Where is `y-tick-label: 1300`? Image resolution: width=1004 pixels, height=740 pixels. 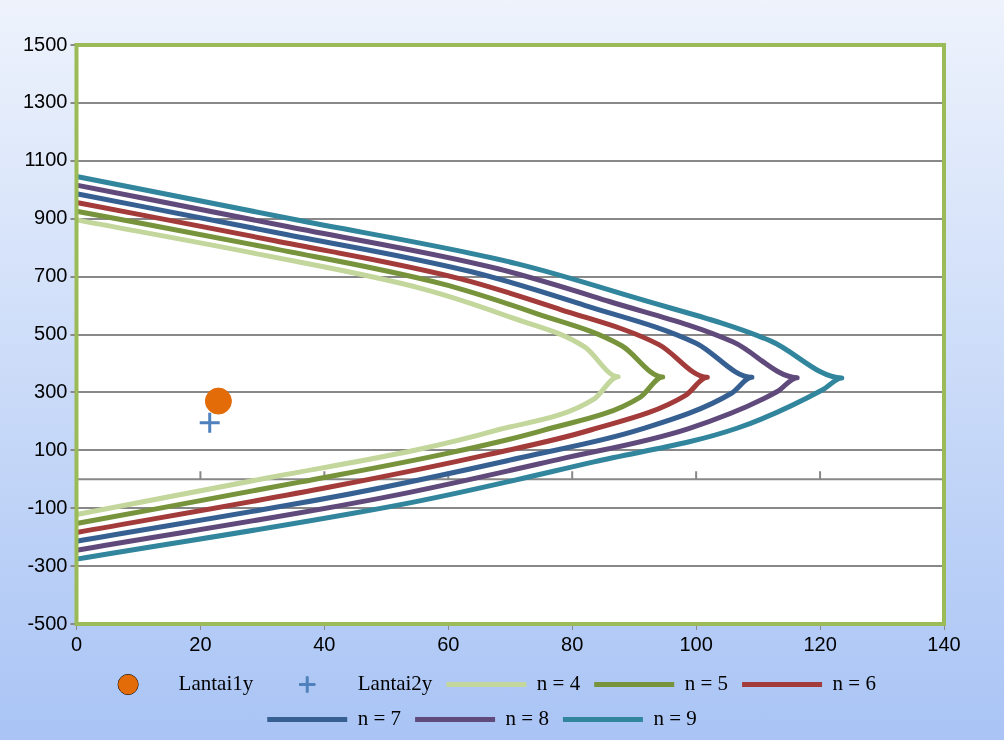
y-tick-label: 1300 is located at coordinates (45, 101).